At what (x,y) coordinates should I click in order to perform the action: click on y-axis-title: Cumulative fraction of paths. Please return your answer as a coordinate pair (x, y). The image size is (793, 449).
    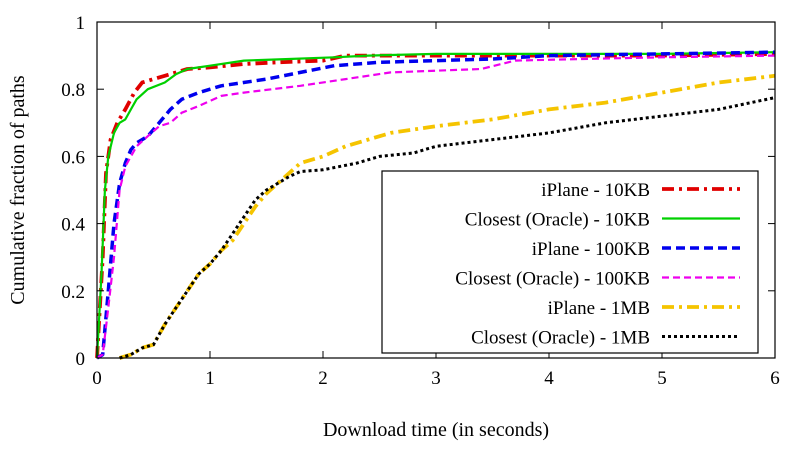
    Looking at the image, I should click on (18, 190).